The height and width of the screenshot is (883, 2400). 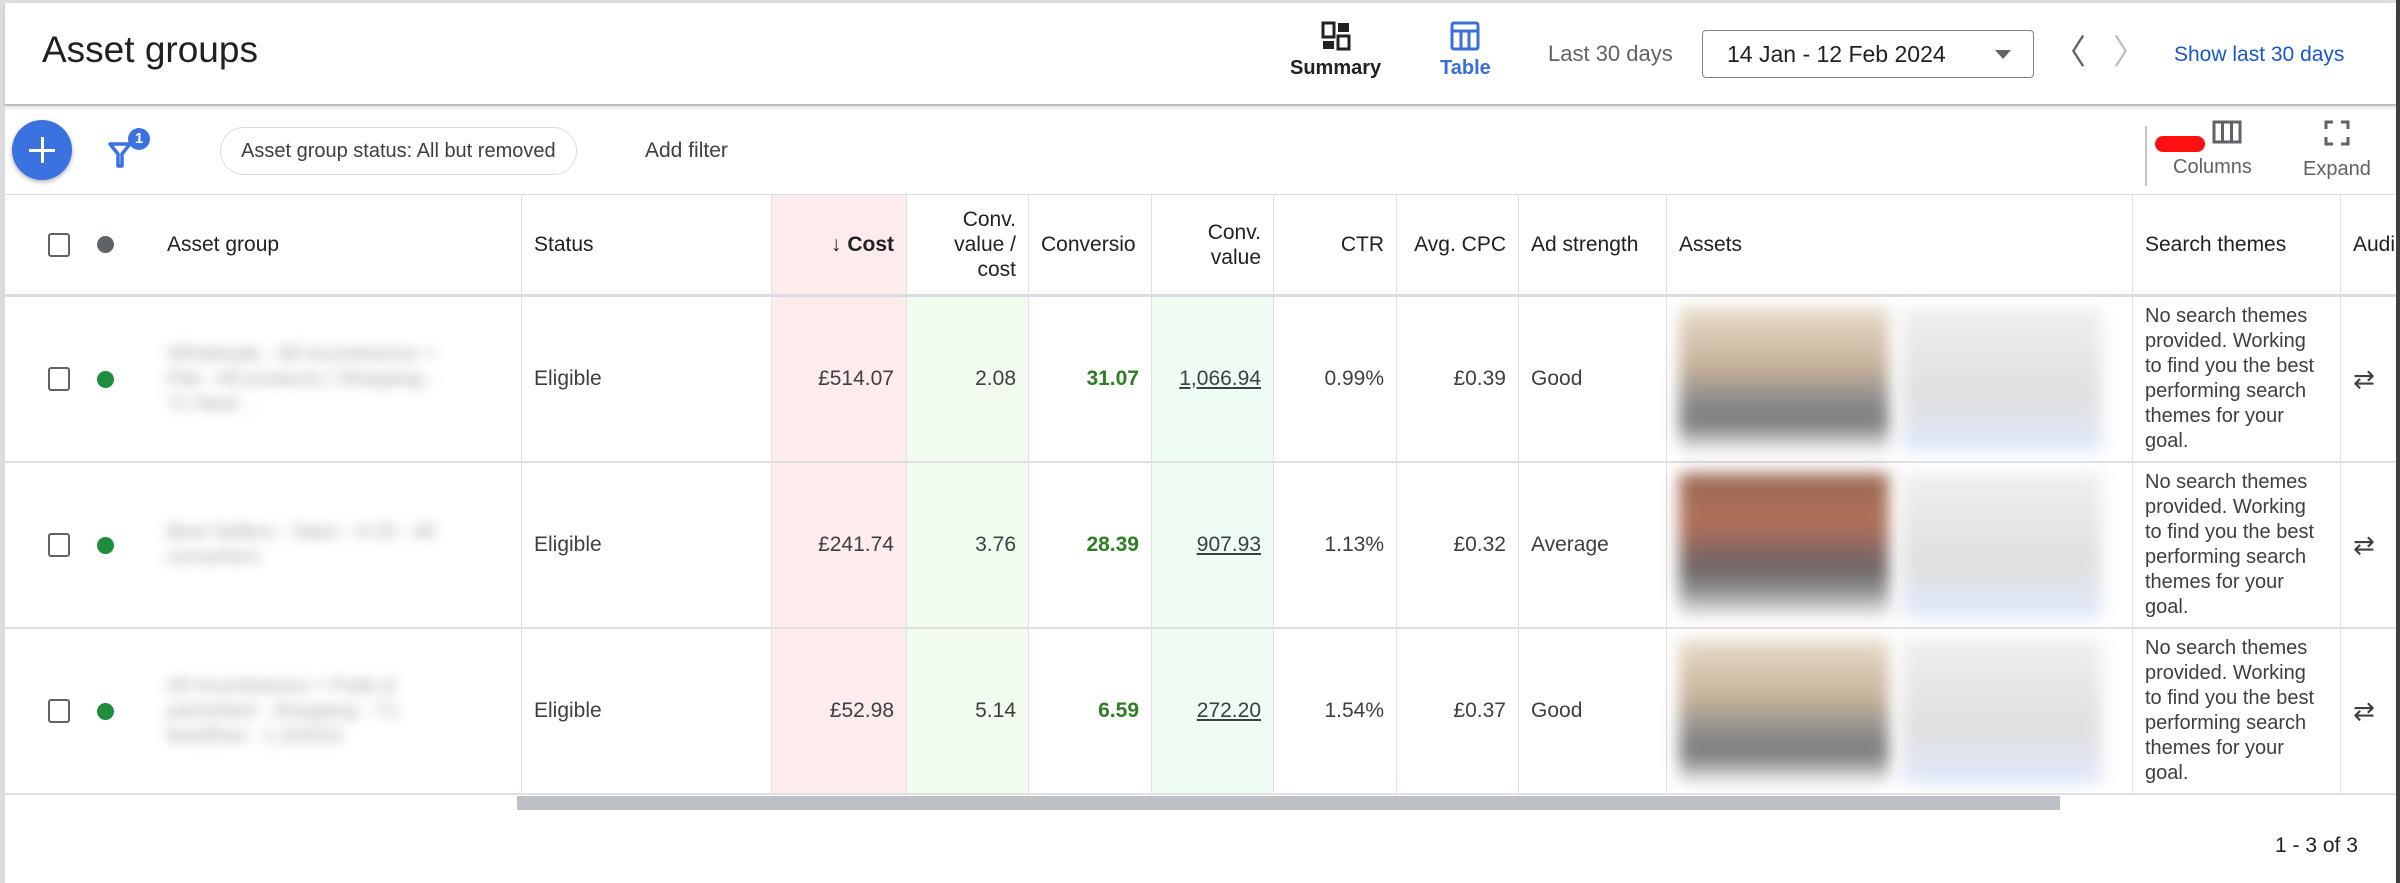 I want to click on avg-cpc-cell: £0.39, so click(x=1458, y=379).